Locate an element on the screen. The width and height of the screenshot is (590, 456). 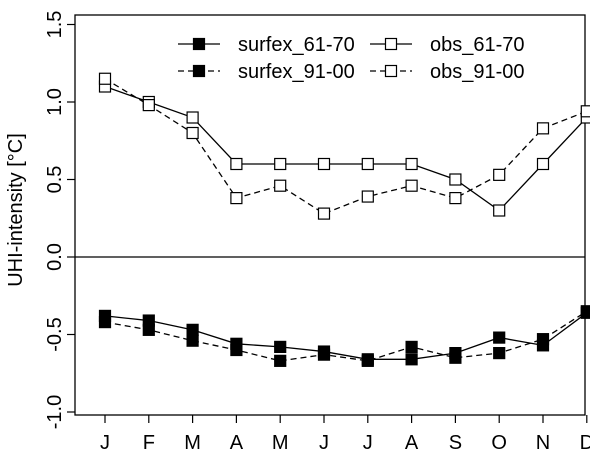
legend-entry-obs_91-00: obs_91-00 is located at coordinates (447, 72).